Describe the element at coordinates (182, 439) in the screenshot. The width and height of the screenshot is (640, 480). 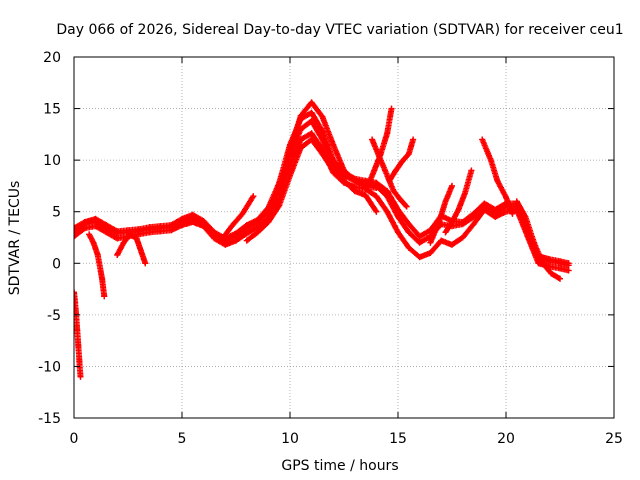
I see `x-tick-label: 5` at that location.